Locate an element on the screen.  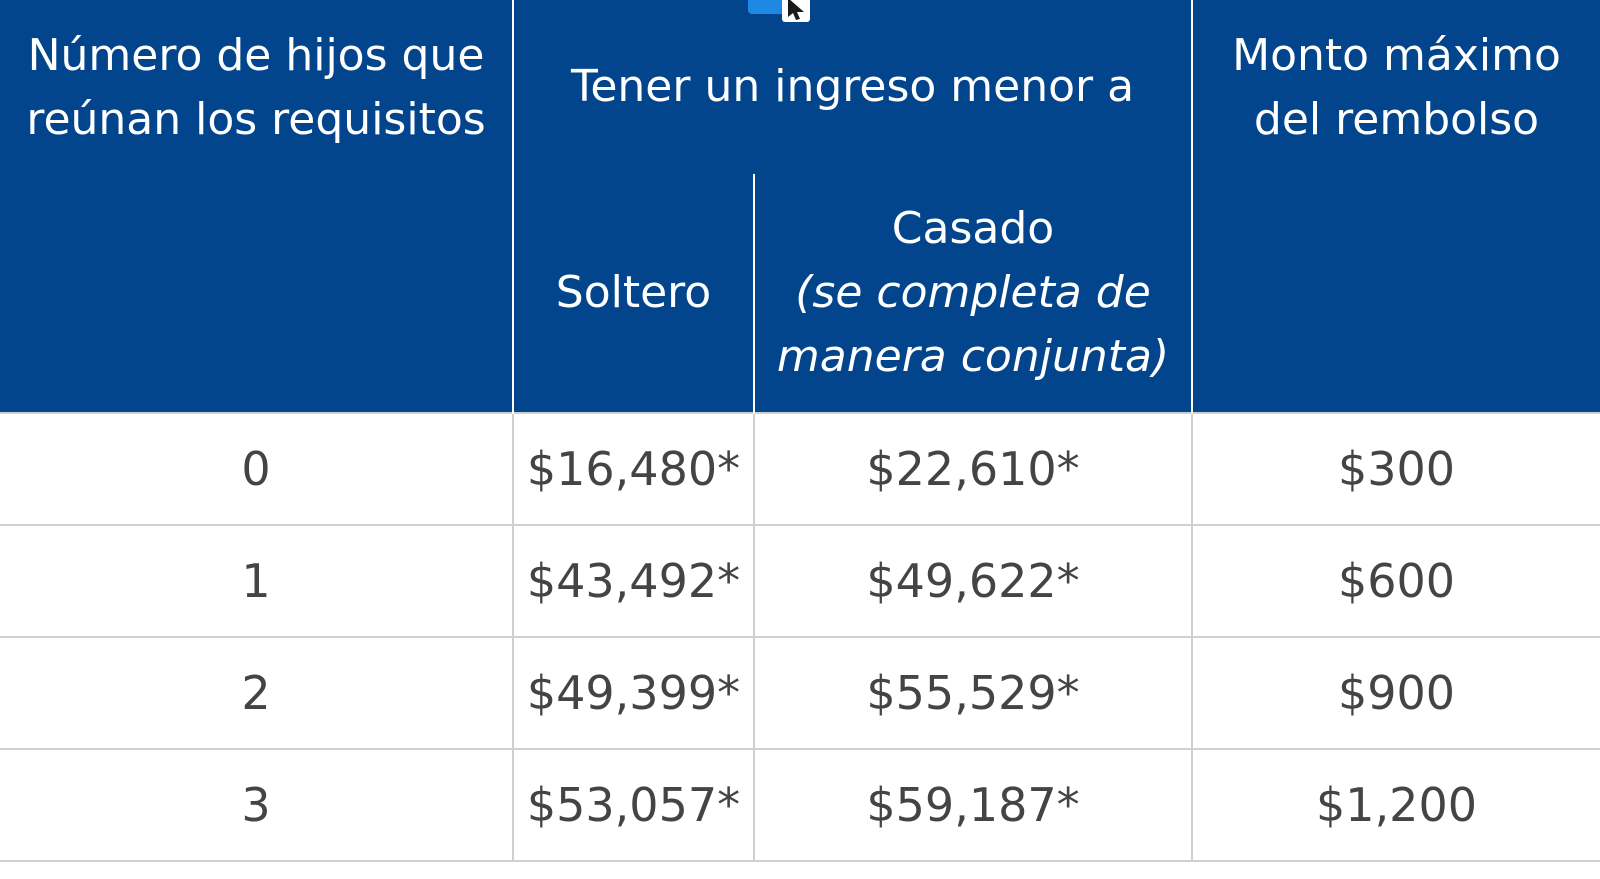
cell-max-refund: $900 is located at coordinates (1395, 692).